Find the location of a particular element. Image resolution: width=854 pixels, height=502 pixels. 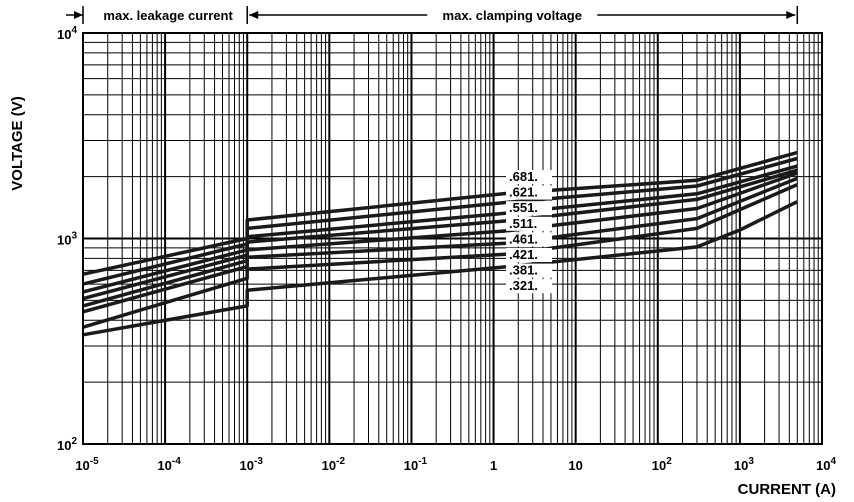

series-label: .621. is located at coordinates (523, 192).